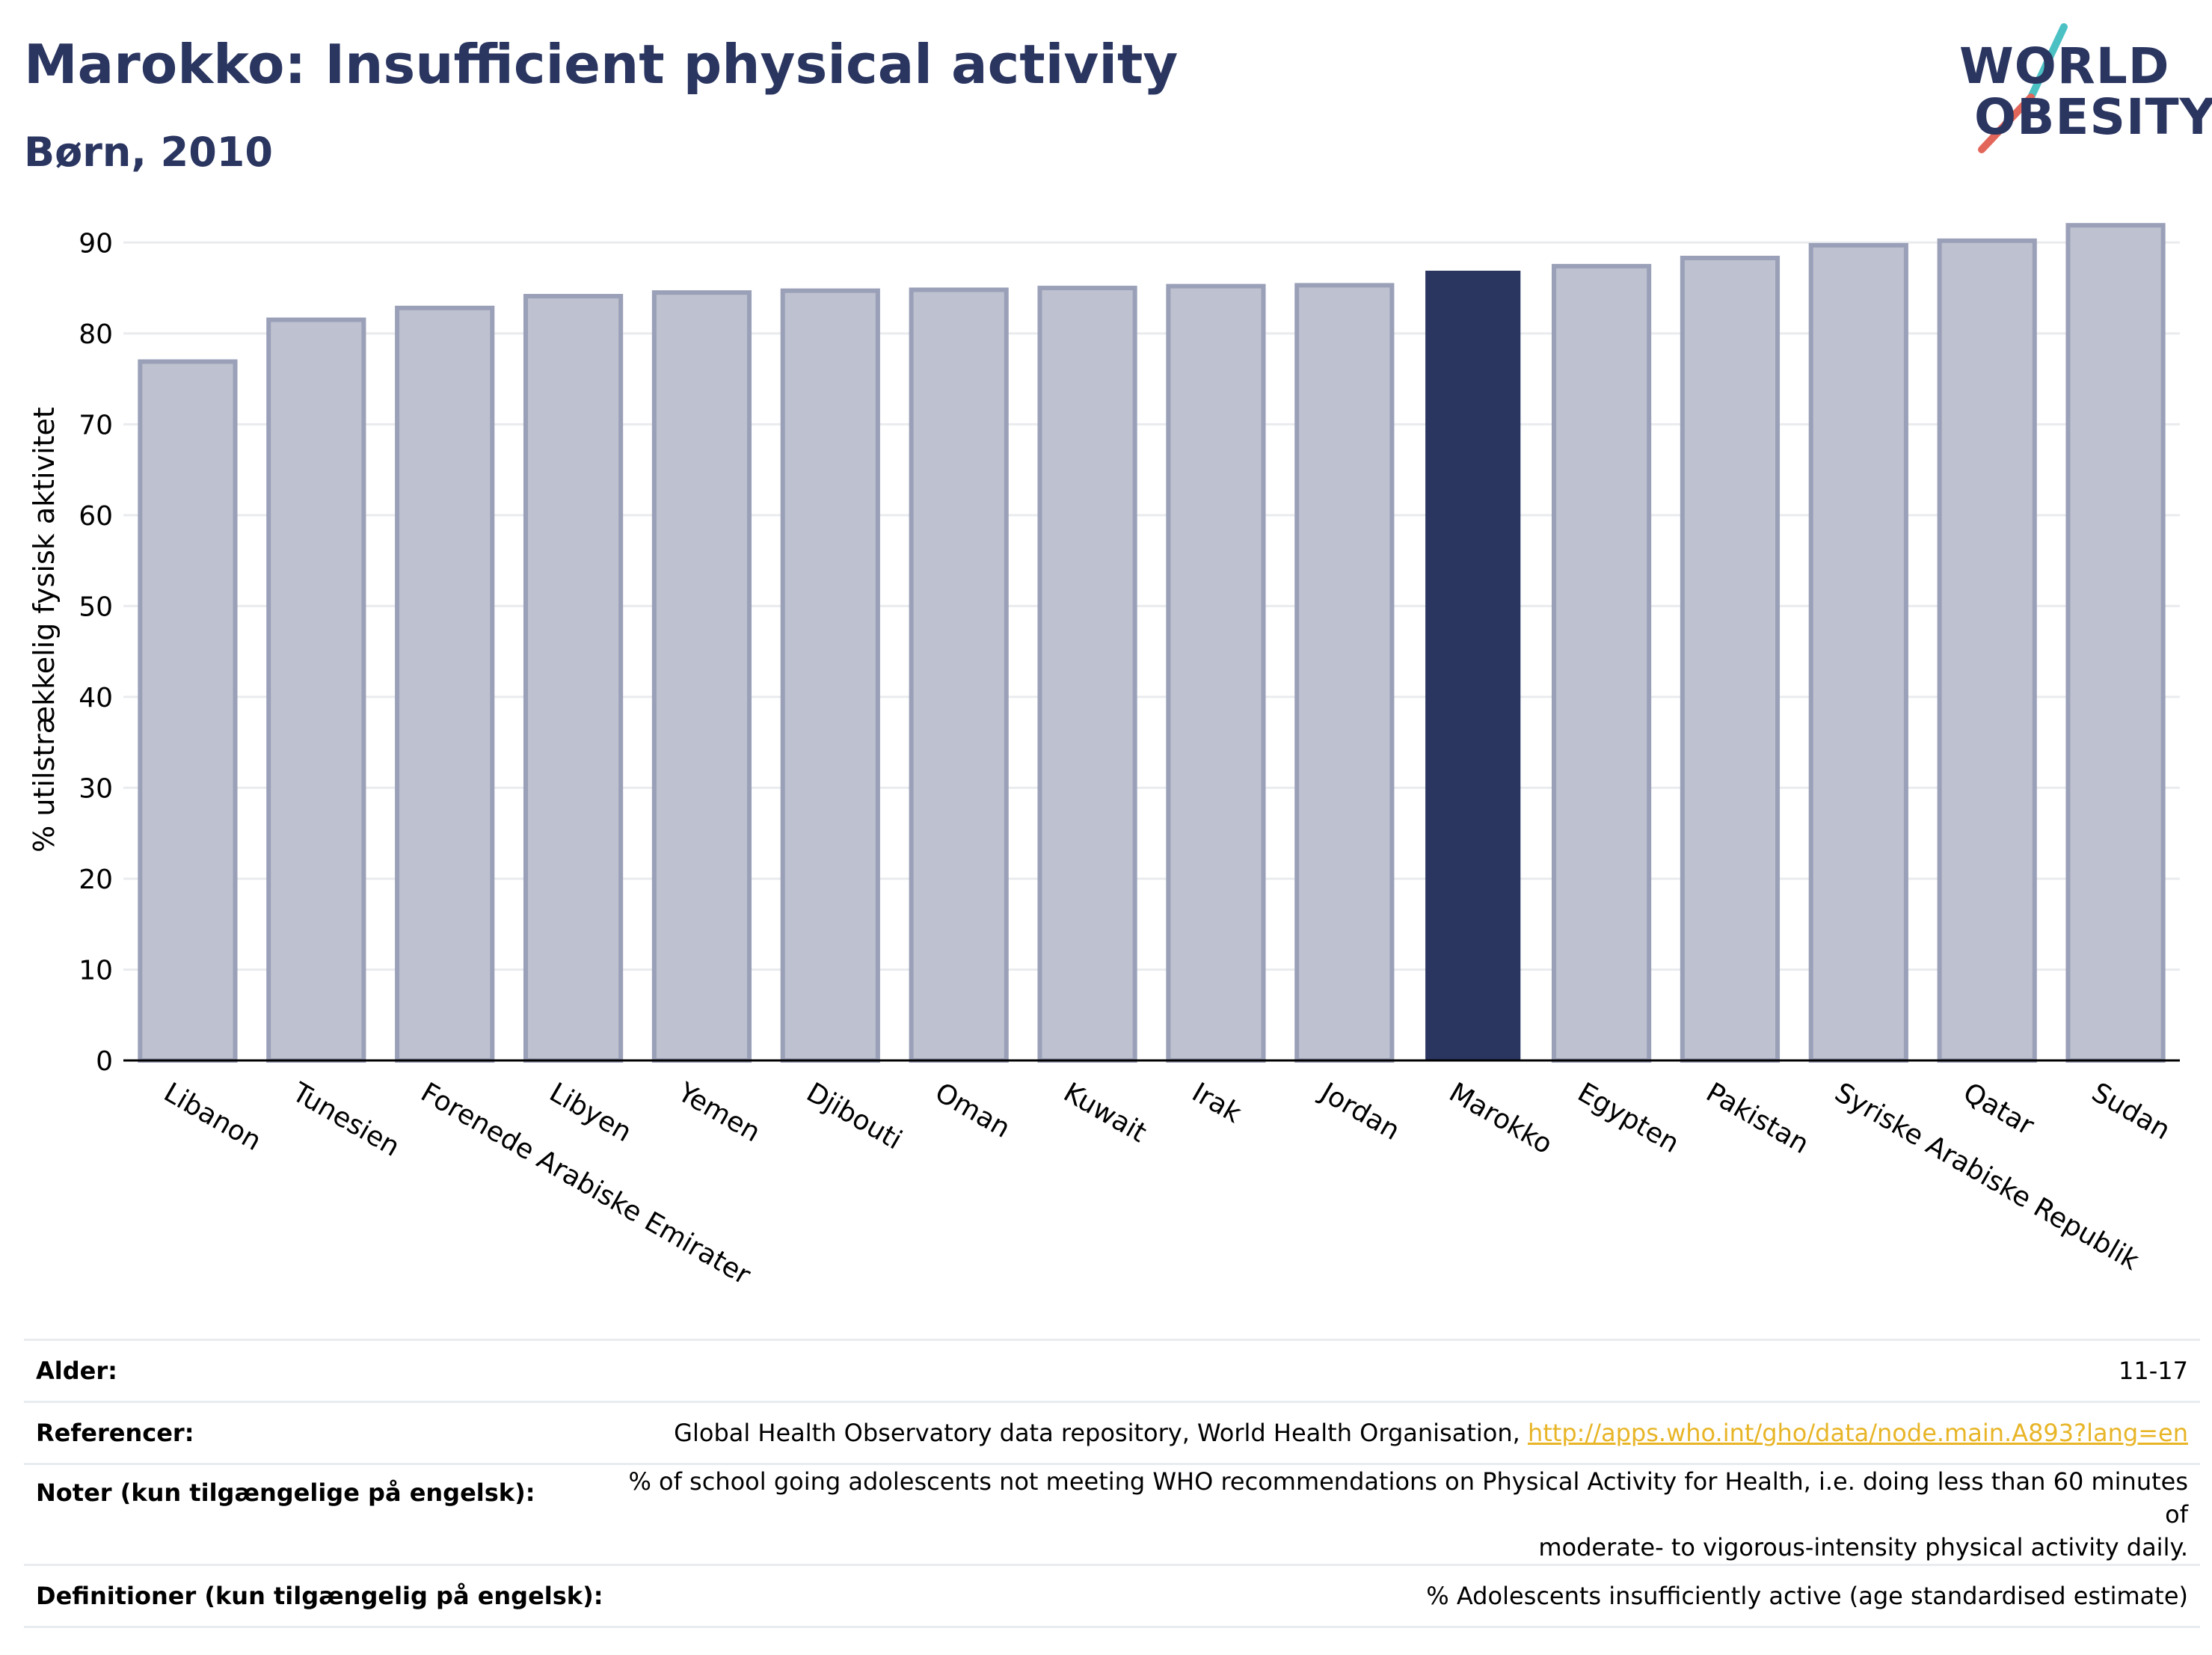 The width and height of the screenshot is (2212, 1655). I want to click on bar-djibouti, so click(830, 675).